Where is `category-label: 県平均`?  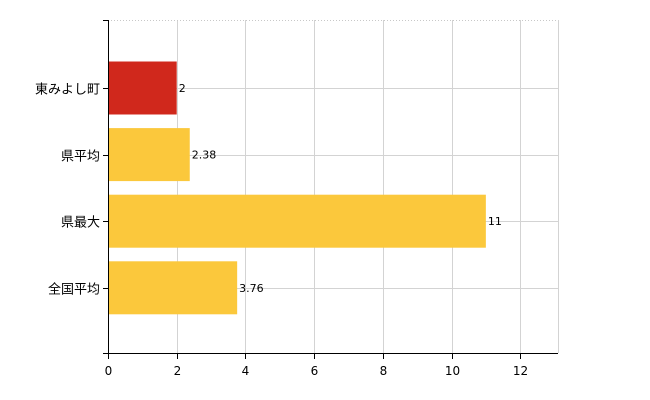 category-label: 県平均 is located at coordinates (80, 157).